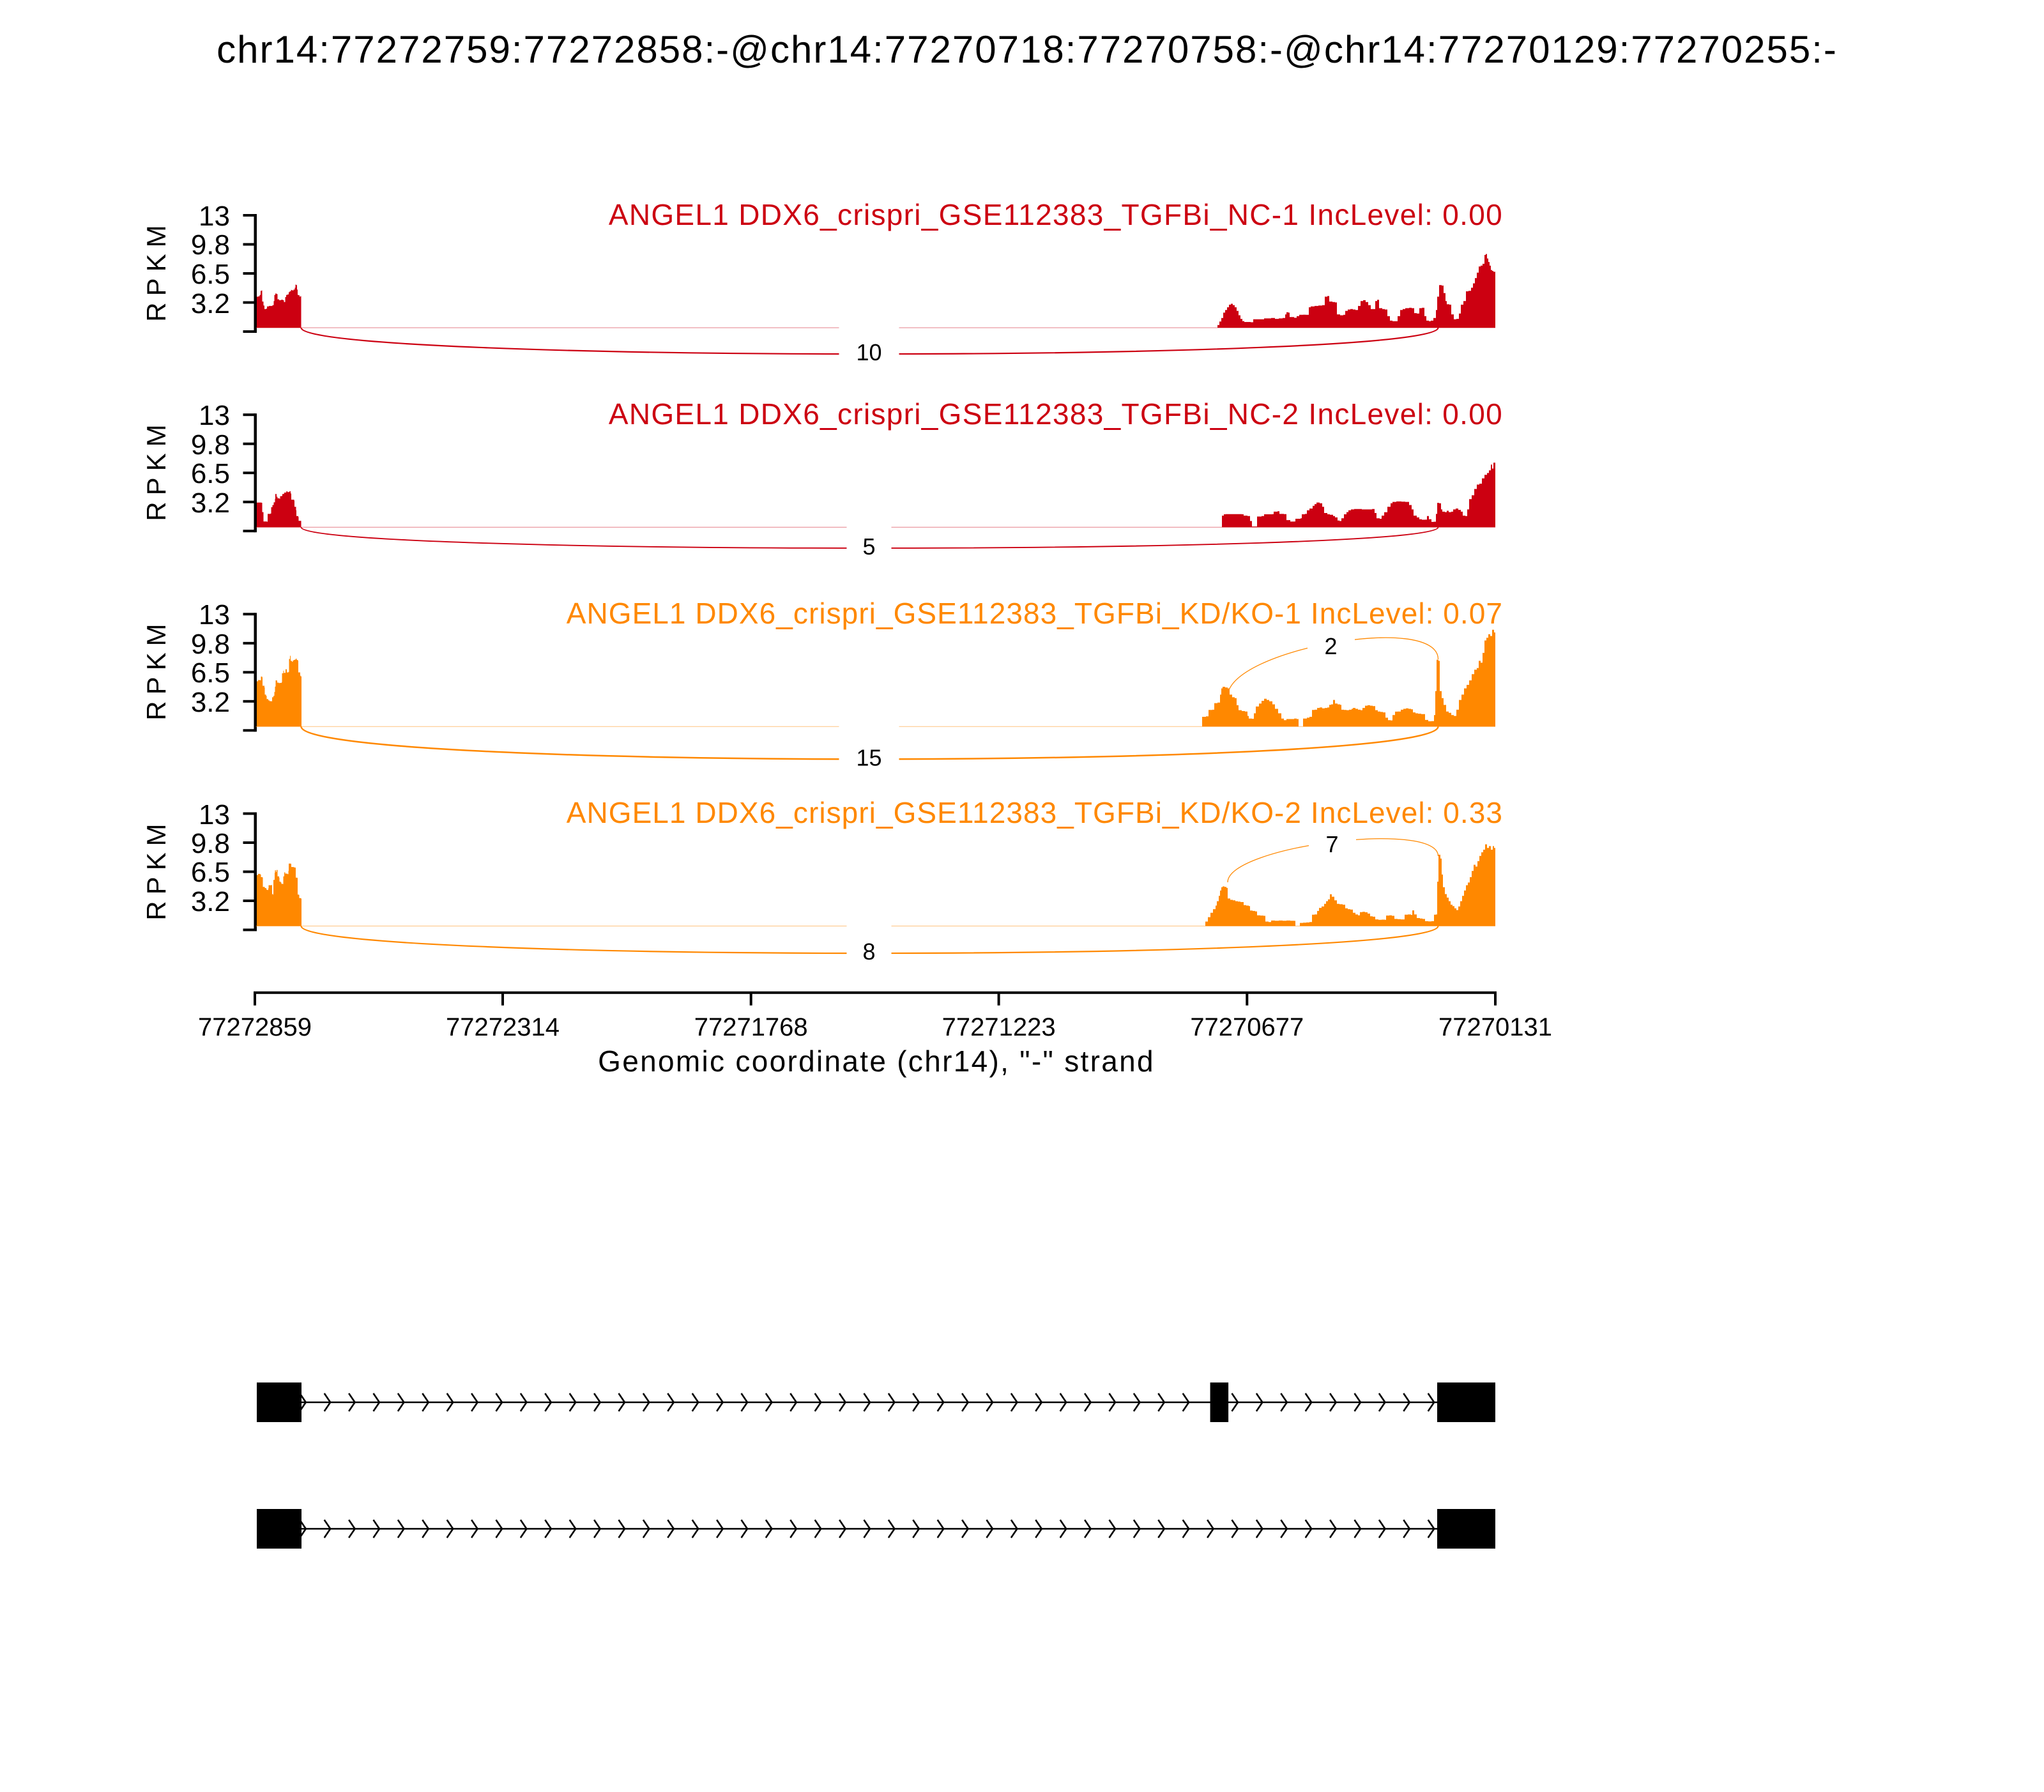 This screenshot has height=1792, width=2044. I want to click on svg-text: 77271768, so click(751, 1027).